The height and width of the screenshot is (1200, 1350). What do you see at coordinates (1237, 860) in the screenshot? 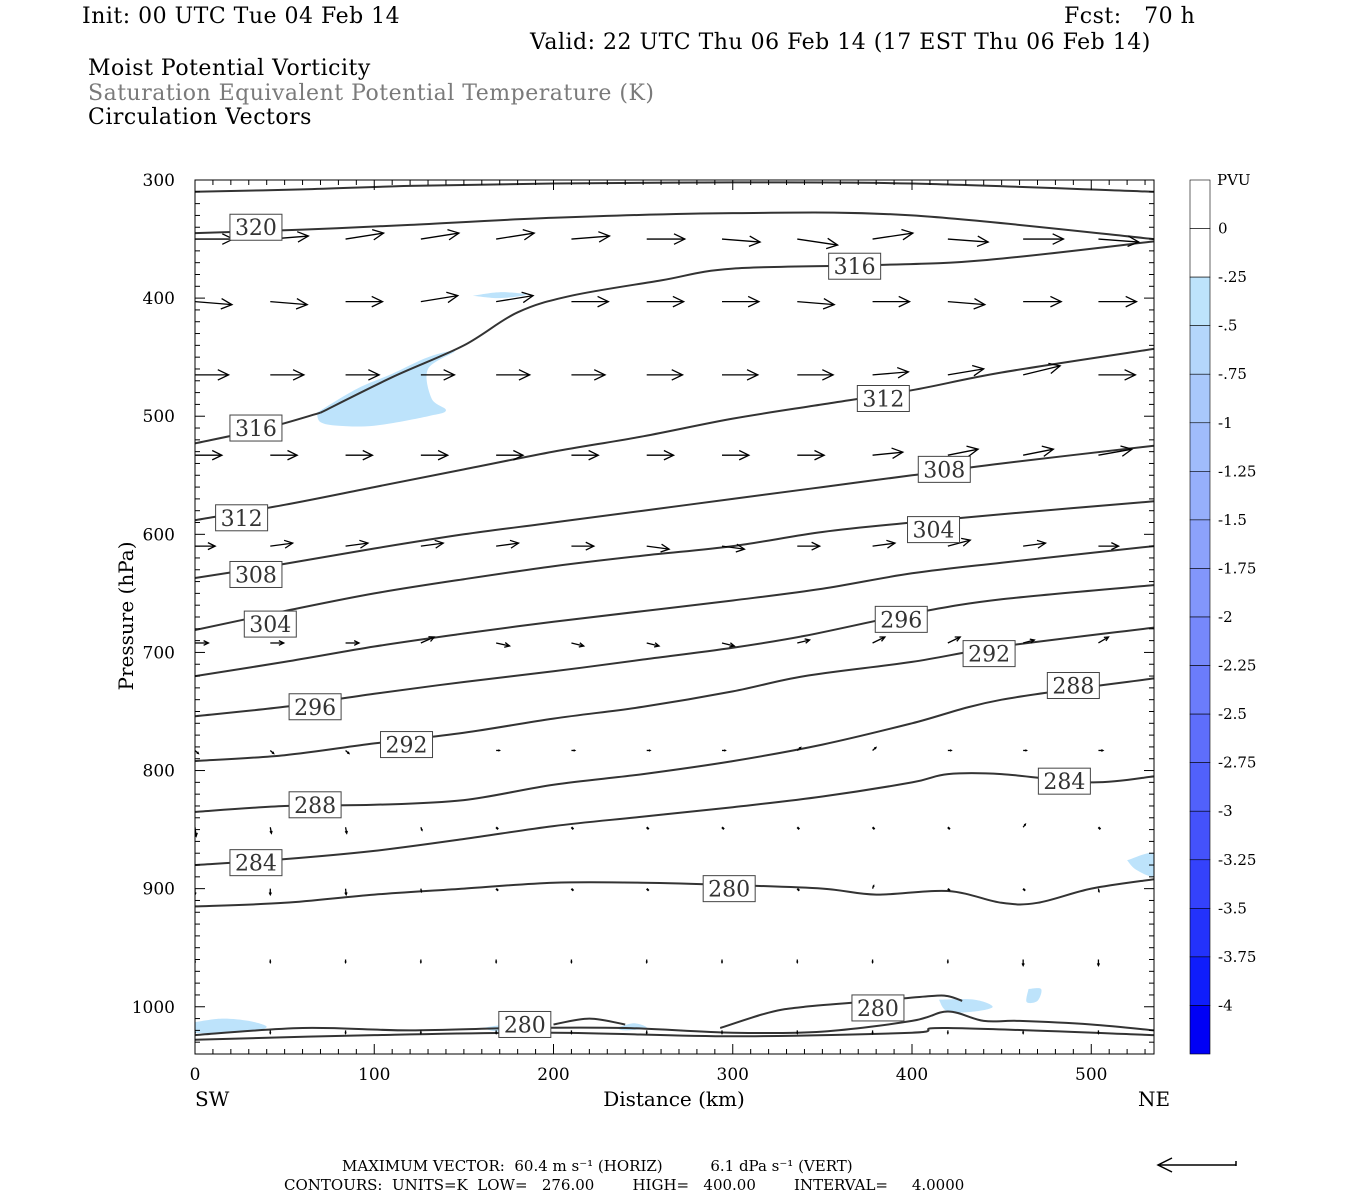
I see `colorbar-label: -3.25` at bounding box center [1237, 860].